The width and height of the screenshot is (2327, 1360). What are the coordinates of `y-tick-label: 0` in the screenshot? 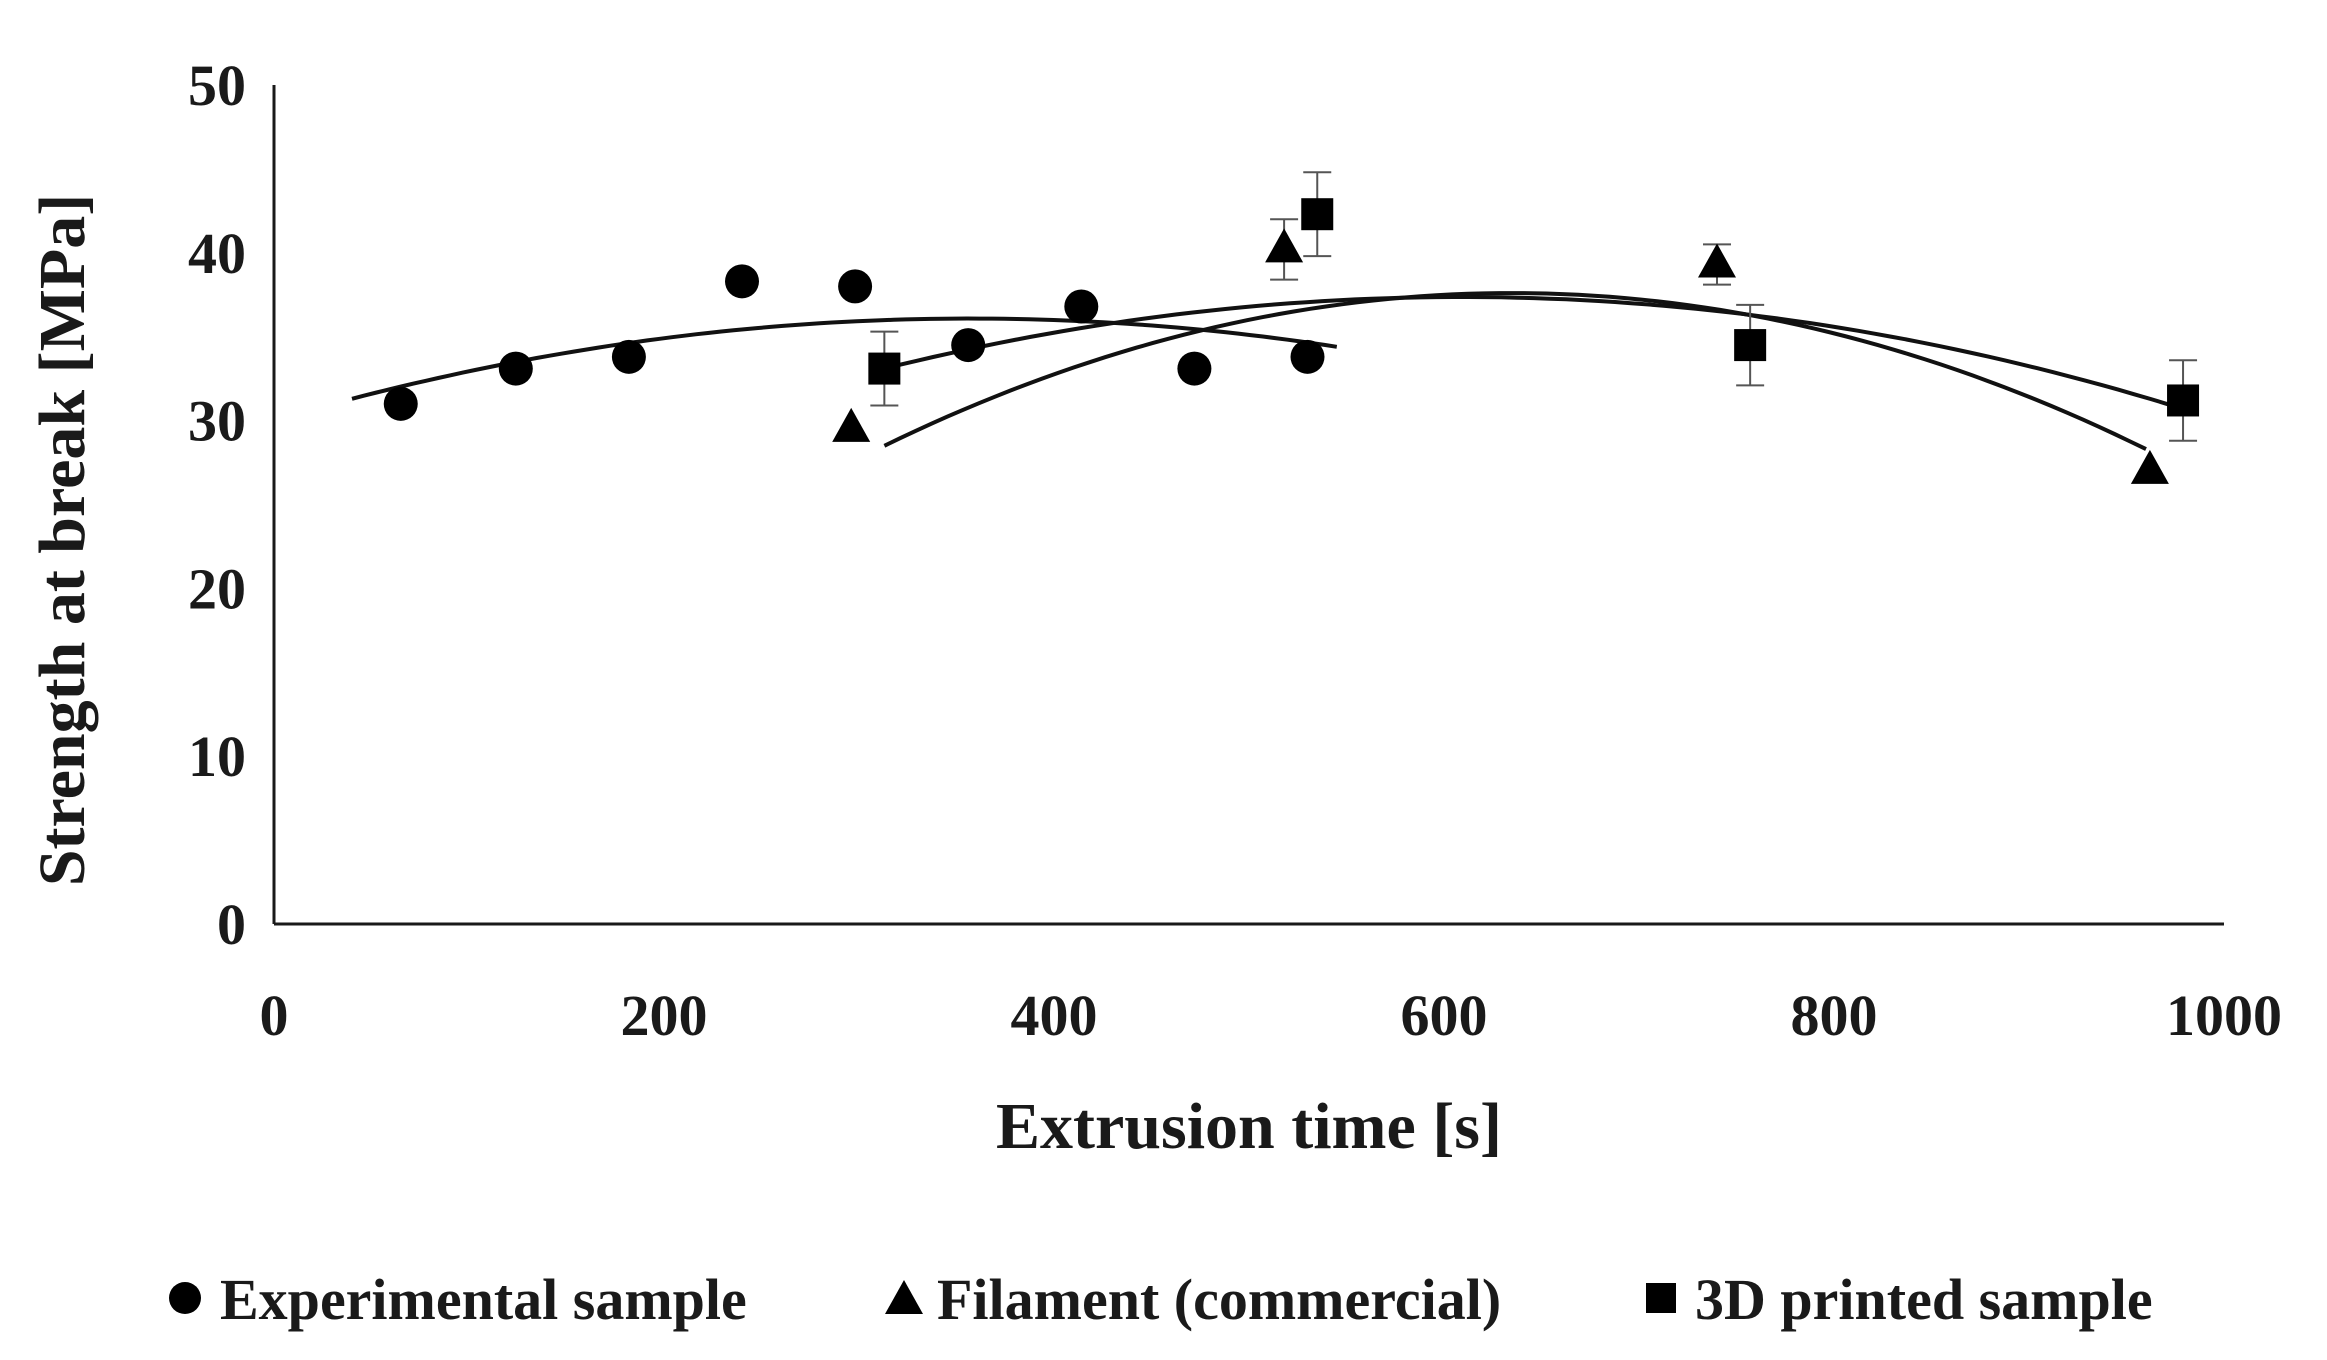 It's located at (231, 924).